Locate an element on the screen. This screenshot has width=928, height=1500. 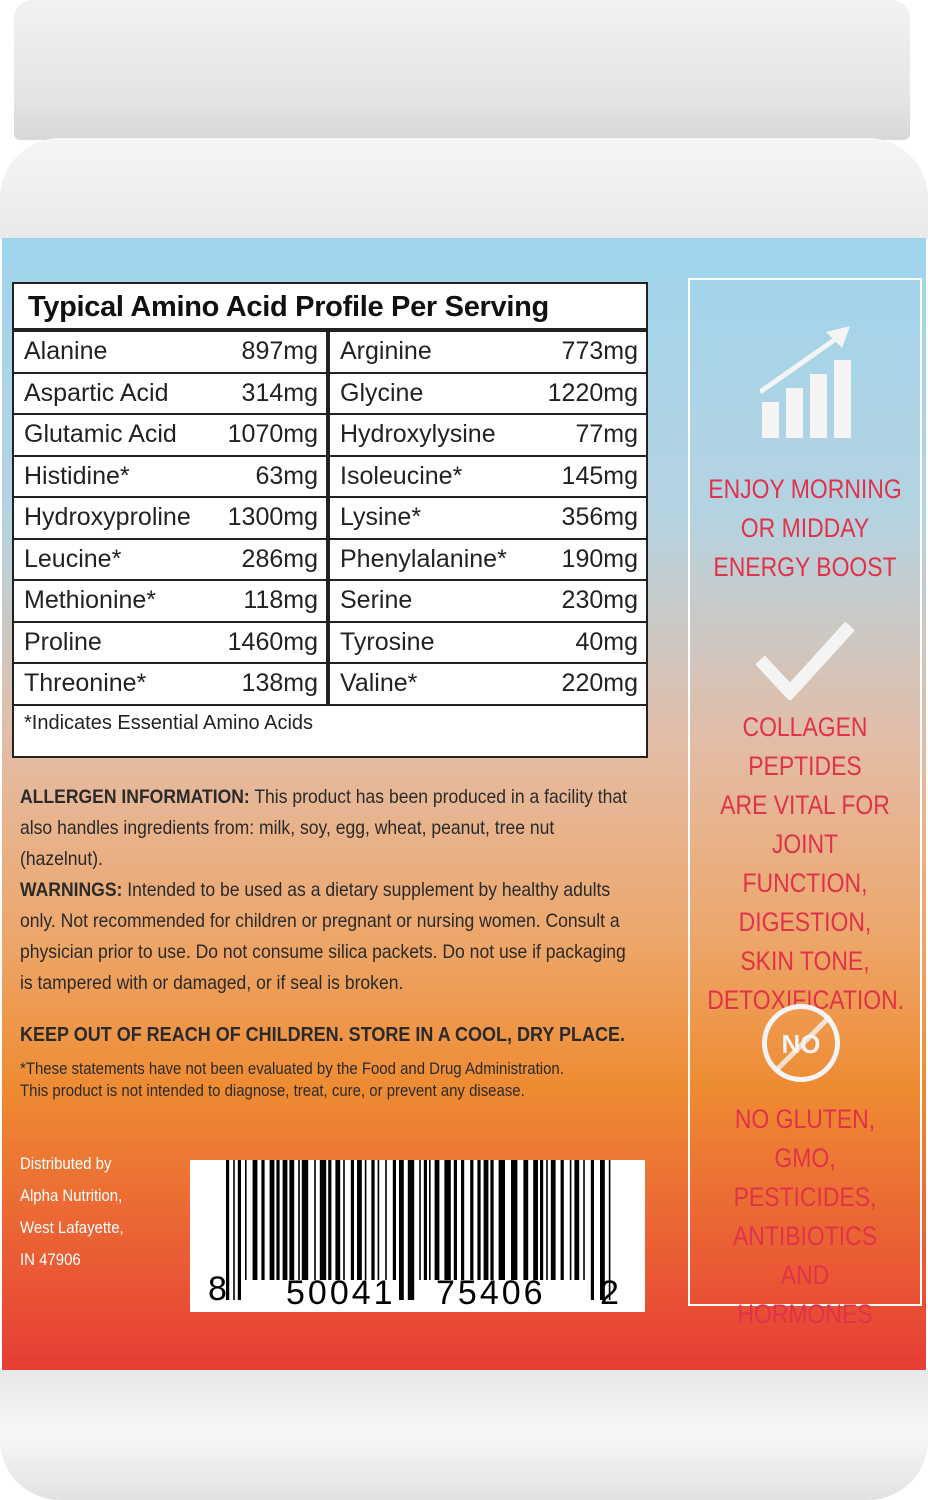
barcode: 8 50041 75406 2 is located at coordinates (417, 1236).